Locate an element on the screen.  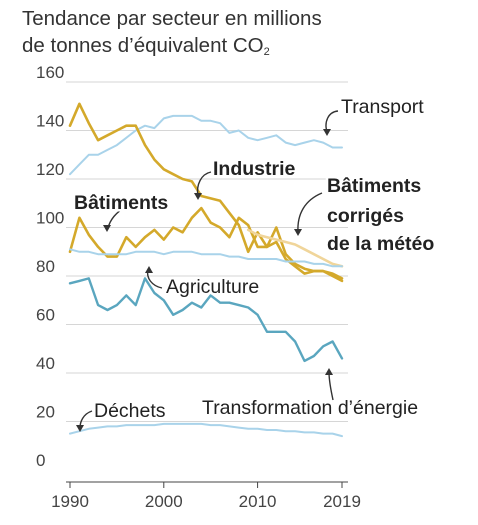
arrow-transport is located at coordinates (332, 121).